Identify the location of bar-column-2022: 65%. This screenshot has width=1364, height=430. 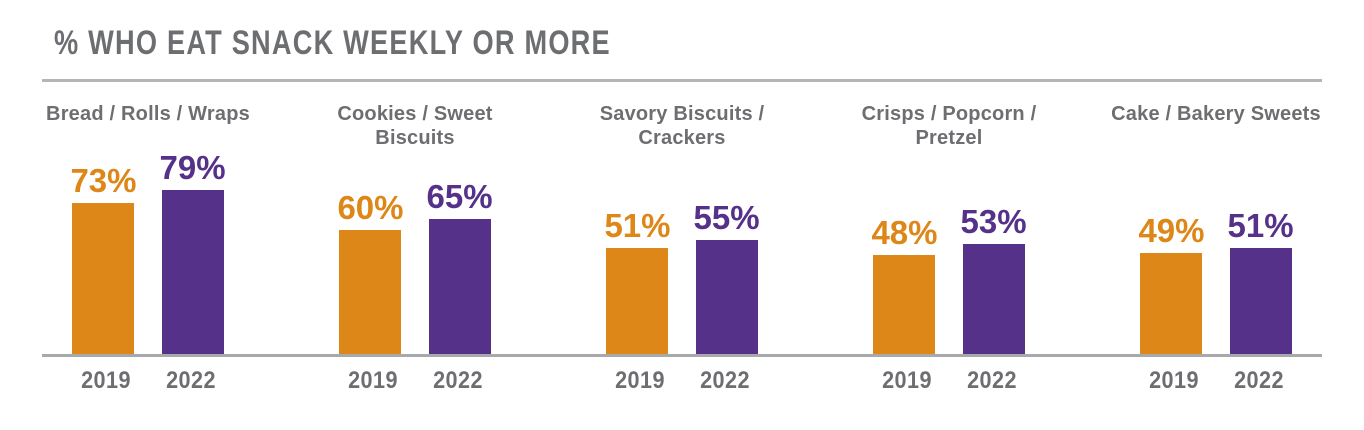
(460, 267).